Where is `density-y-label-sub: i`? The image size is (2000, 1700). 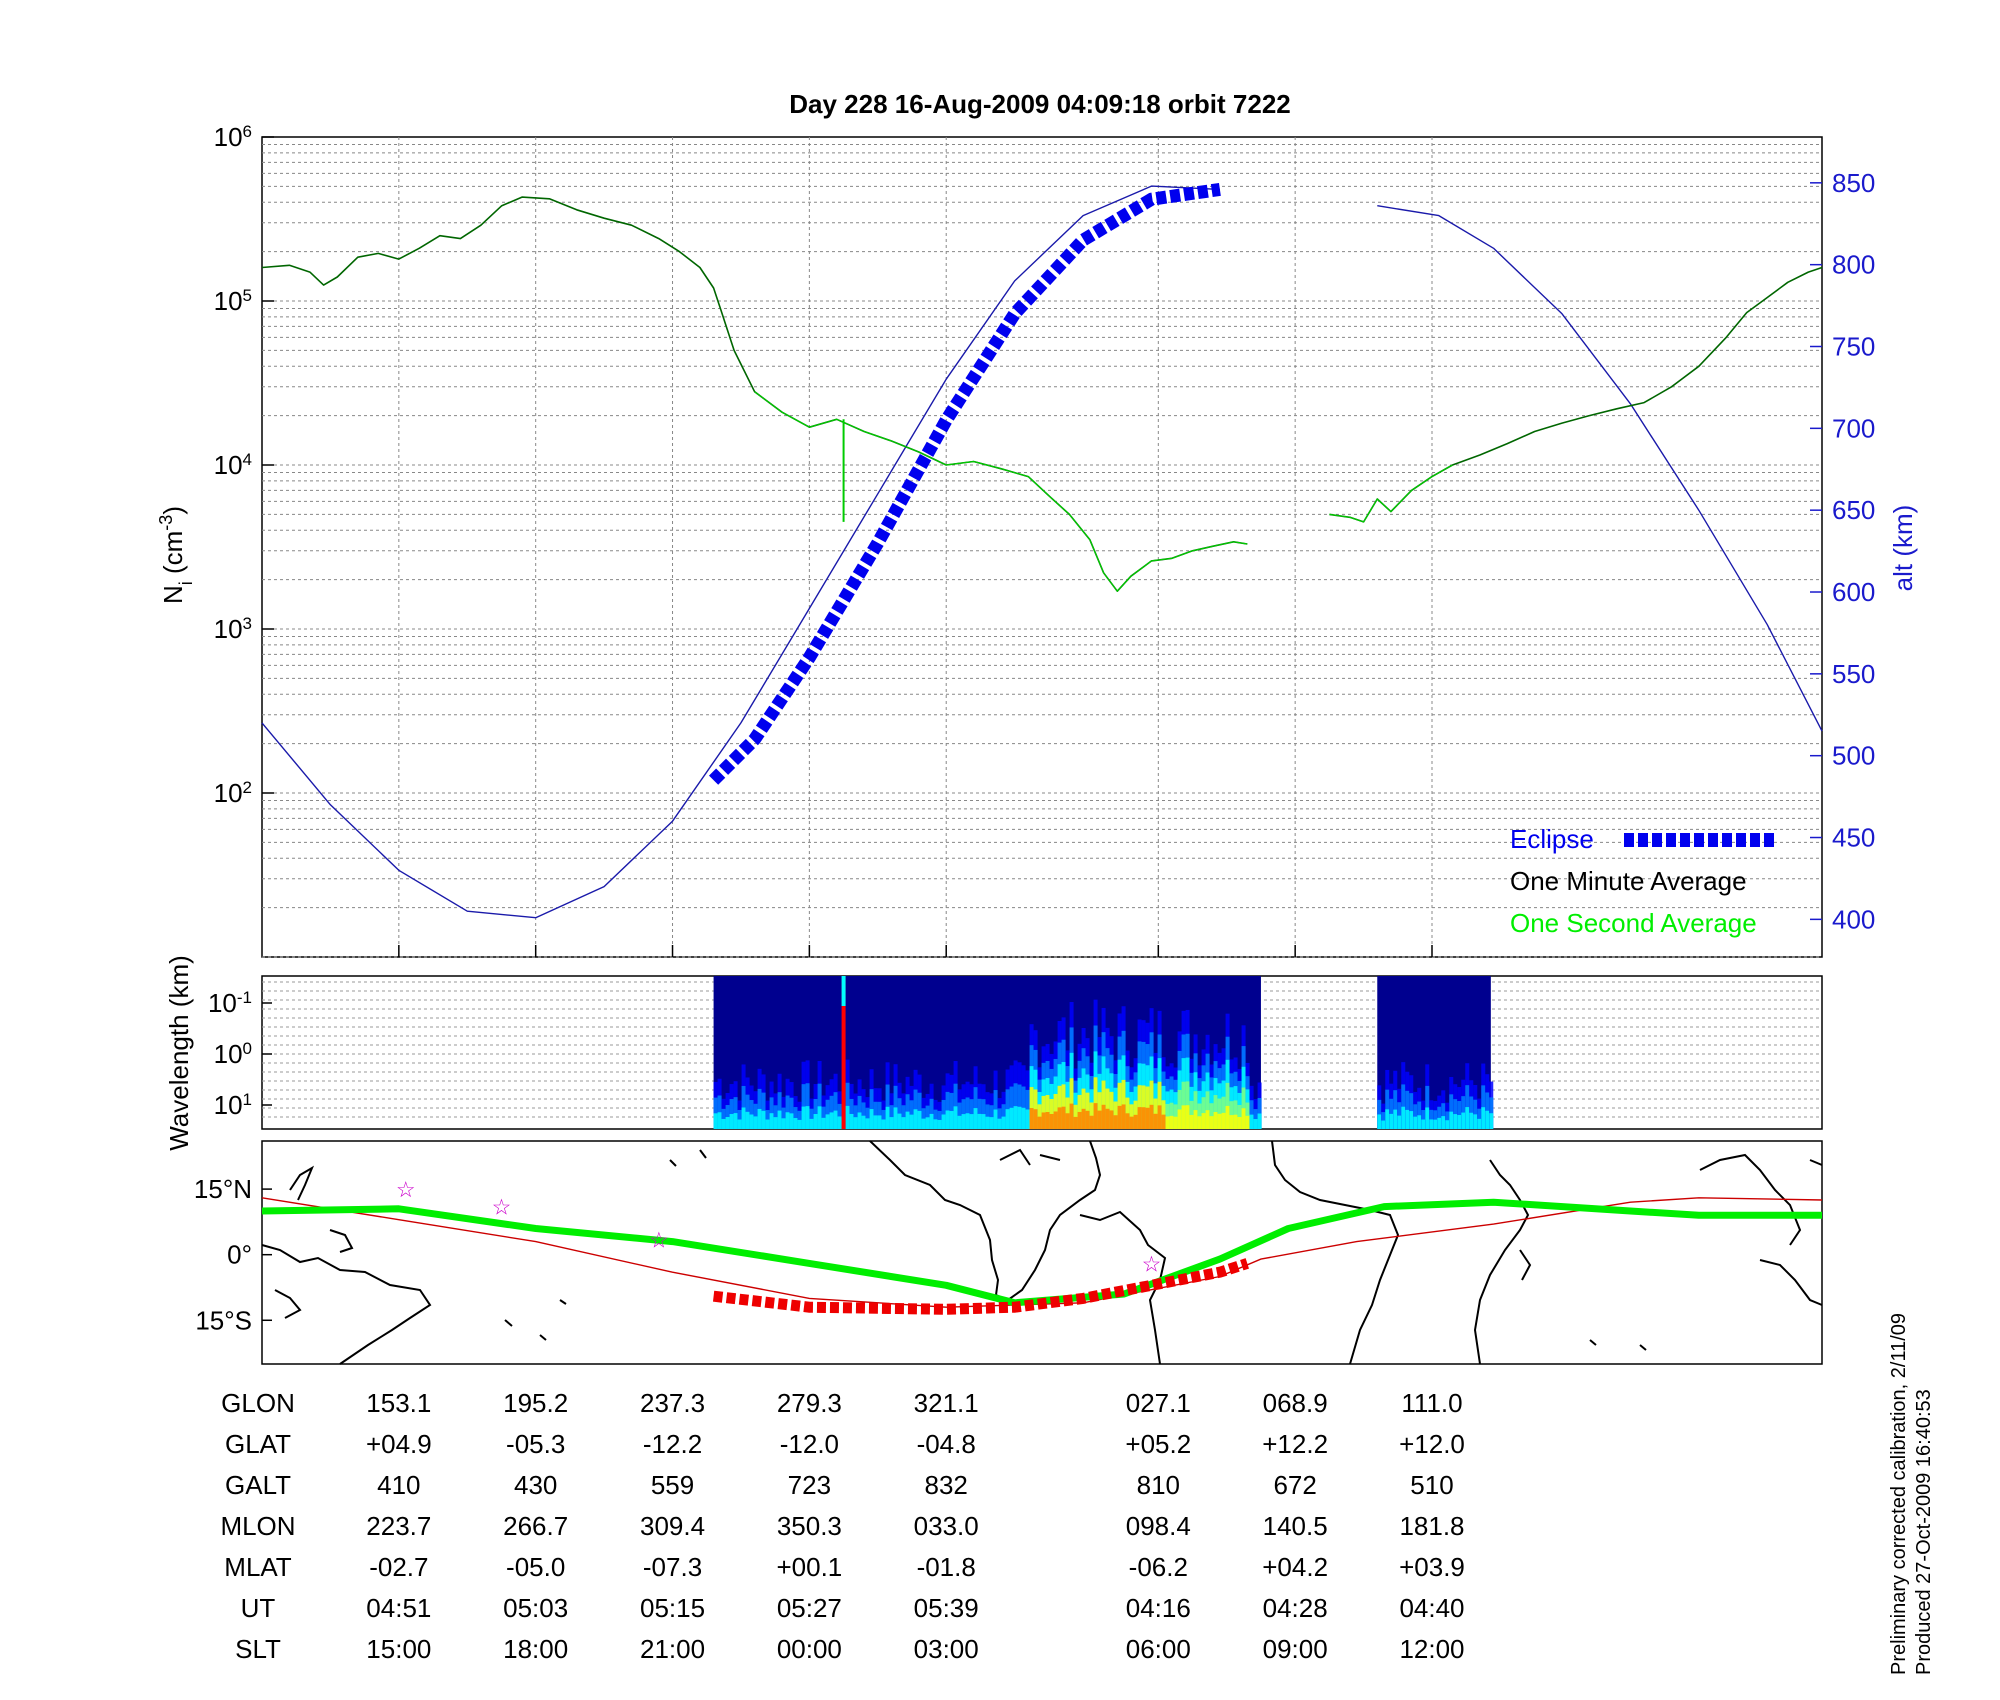 density-y-label-sub: i is located at coordinates (186, 583).